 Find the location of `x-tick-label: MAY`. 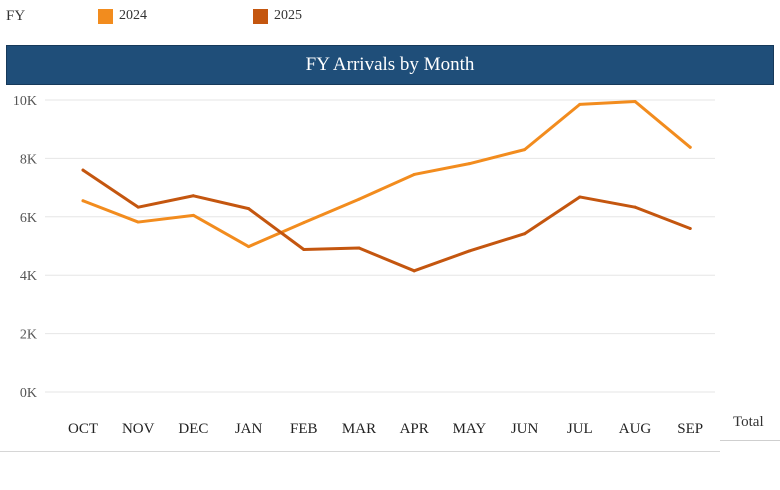

x-tick-label: MAY is located at coordinates (470, 429).